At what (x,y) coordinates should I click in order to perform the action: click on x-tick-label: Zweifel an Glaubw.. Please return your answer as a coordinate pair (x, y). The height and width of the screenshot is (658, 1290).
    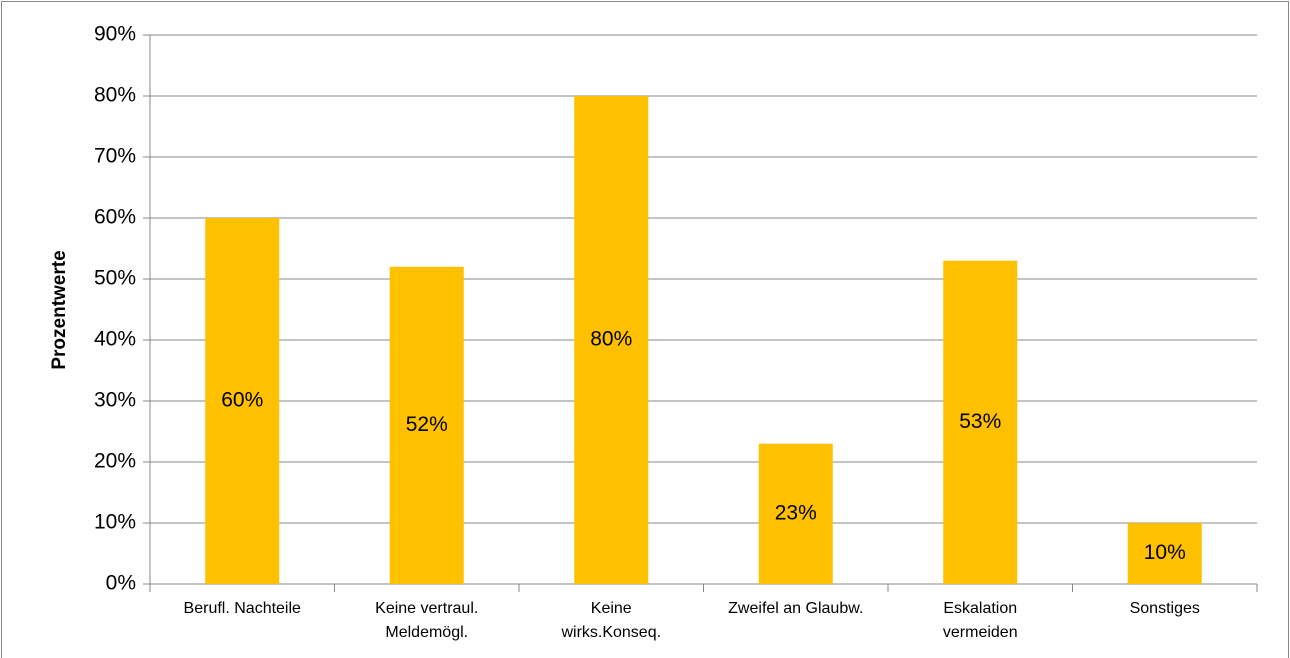
    Looking at the image, I should click on (795, 608).